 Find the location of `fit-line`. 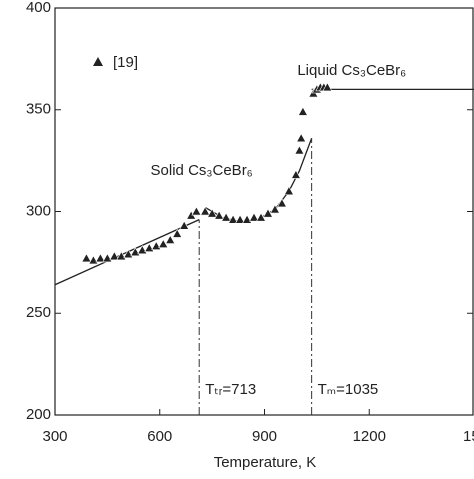

fit-line is located at coordinates (258, 180).